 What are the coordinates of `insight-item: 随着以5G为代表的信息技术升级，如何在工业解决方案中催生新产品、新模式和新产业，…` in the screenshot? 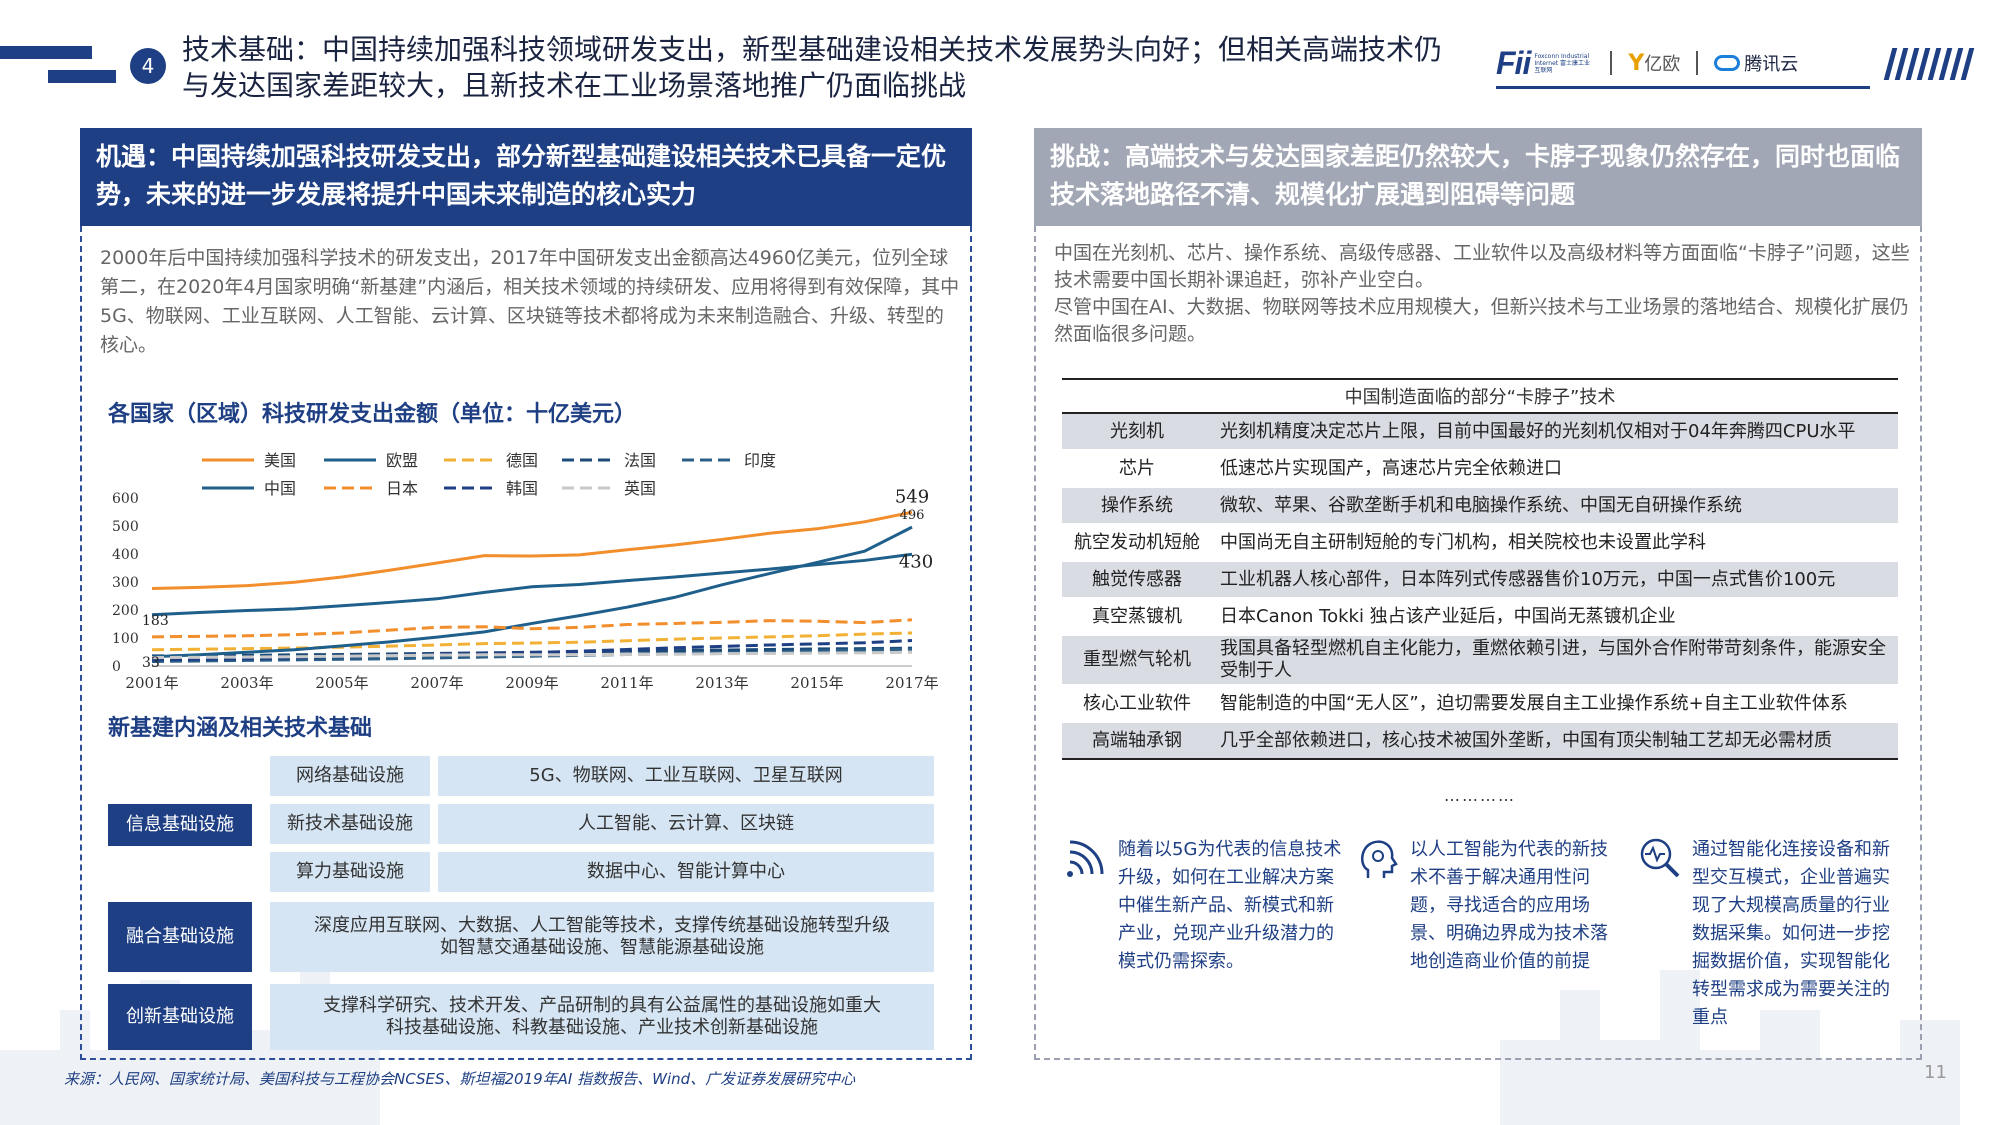 It's located at (1202, 906).